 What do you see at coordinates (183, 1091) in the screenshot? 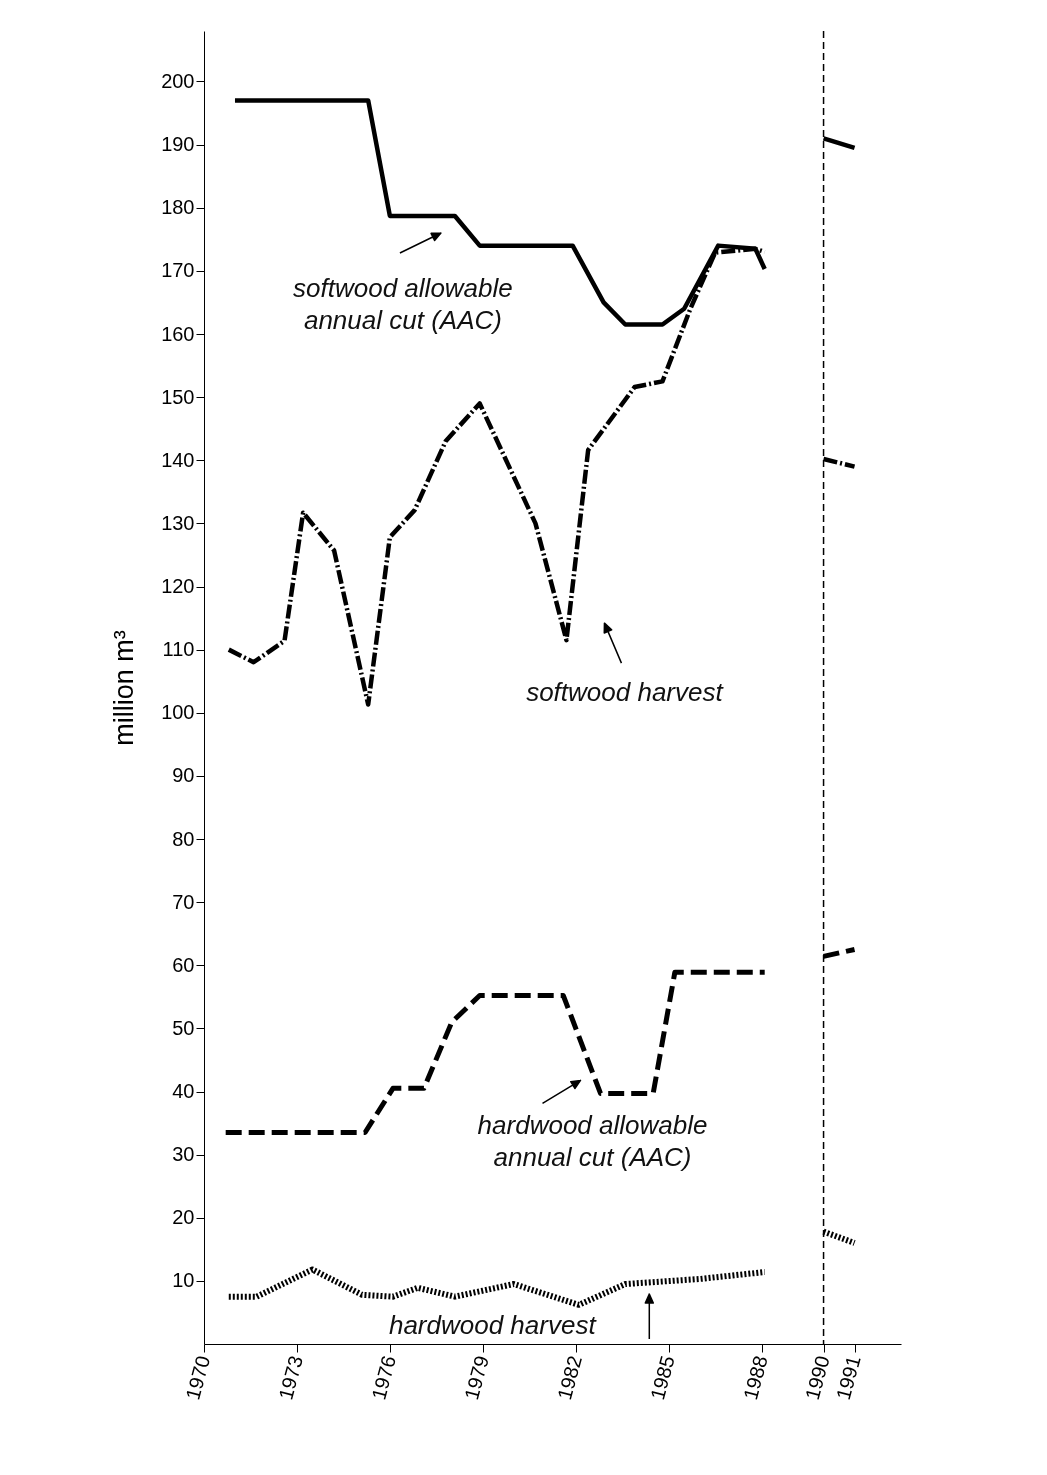
I see `y-tick-label: 40` at bounding box center [183, 1091].